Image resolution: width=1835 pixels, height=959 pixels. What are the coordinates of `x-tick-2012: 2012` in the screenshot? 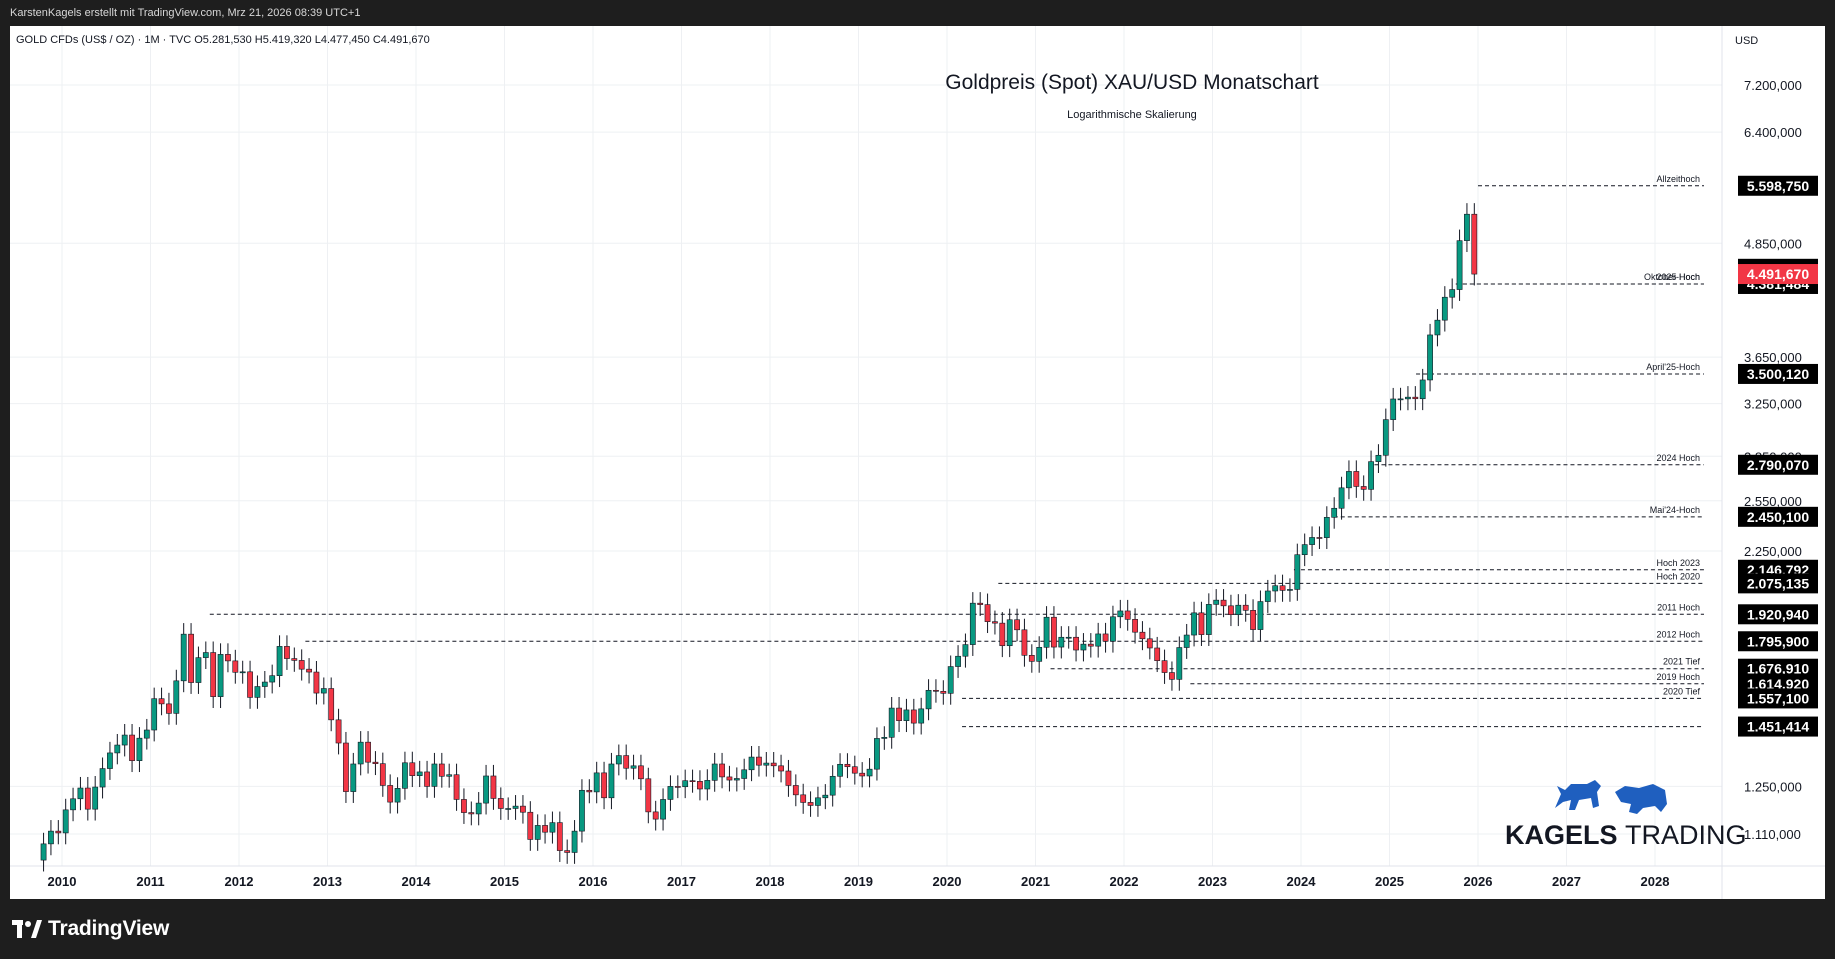 It's located at (239, 881).